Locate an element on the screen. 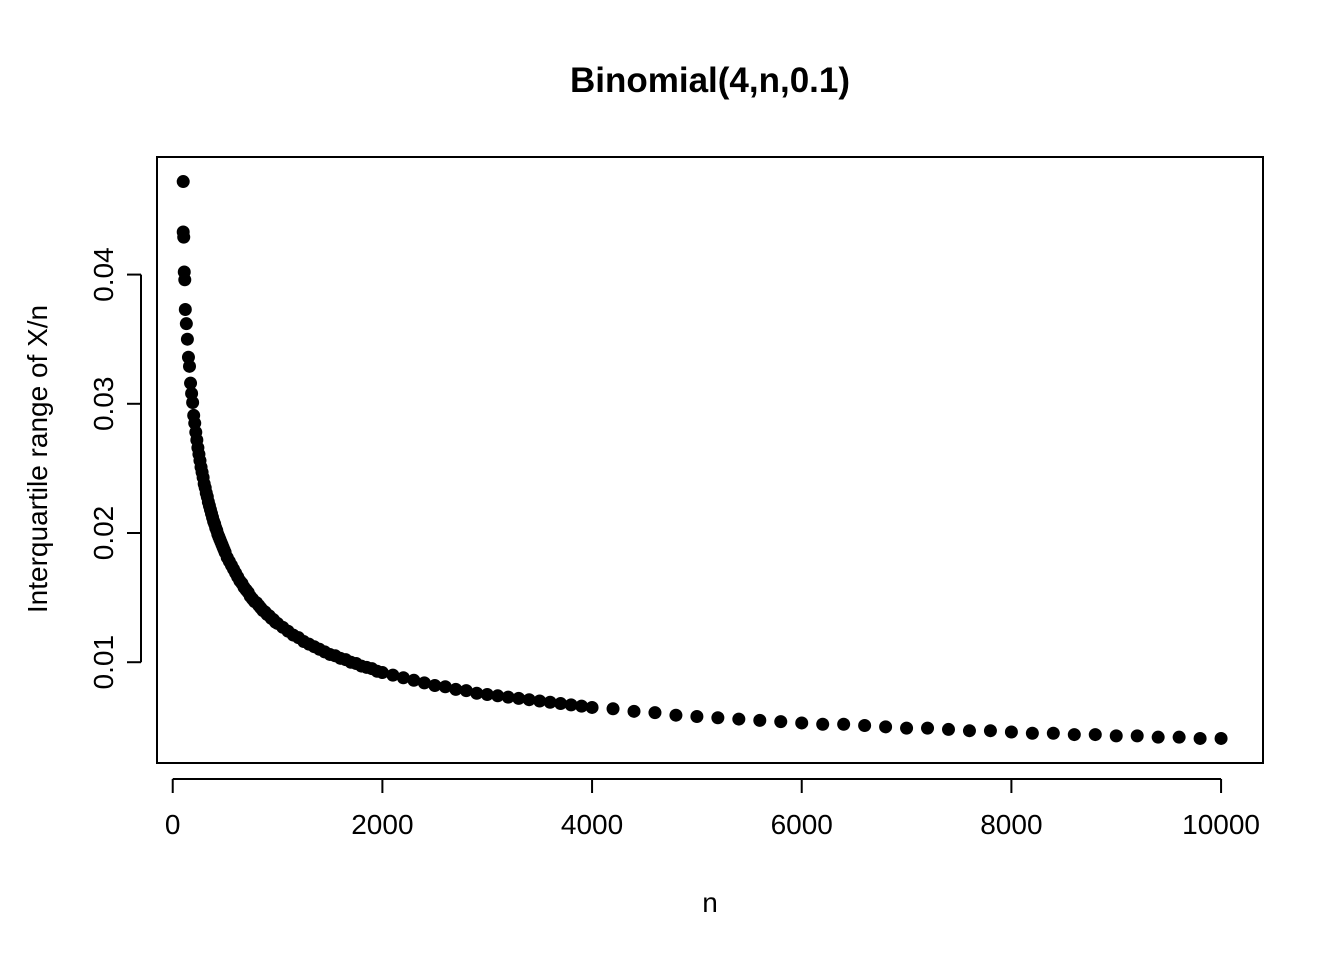 The height and width of the screenshot is (960, 1344). y-tick-label: 0.04 is located at coordinates (103, 274).